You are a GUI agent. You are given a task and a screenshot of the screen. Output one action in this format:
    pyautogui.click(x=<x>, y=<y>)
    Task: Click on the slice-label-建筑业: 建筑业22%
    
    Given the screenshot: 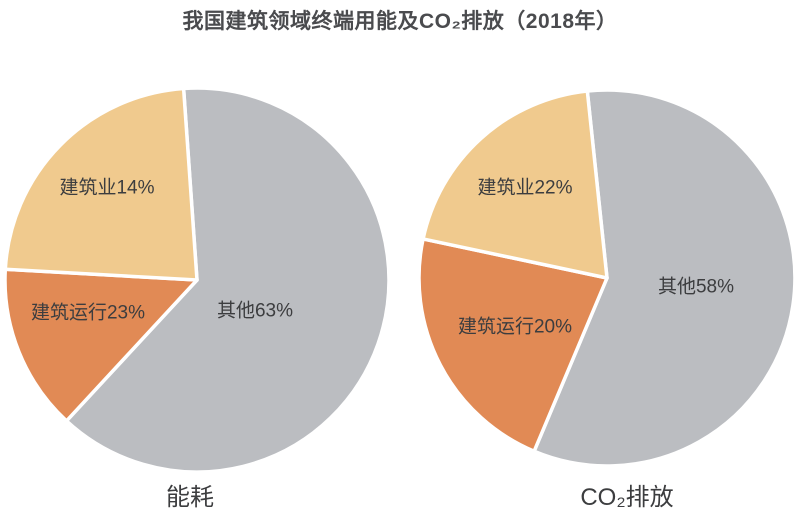 What is the action you would take?
    pyautogui.click(x=525, y=188)
    